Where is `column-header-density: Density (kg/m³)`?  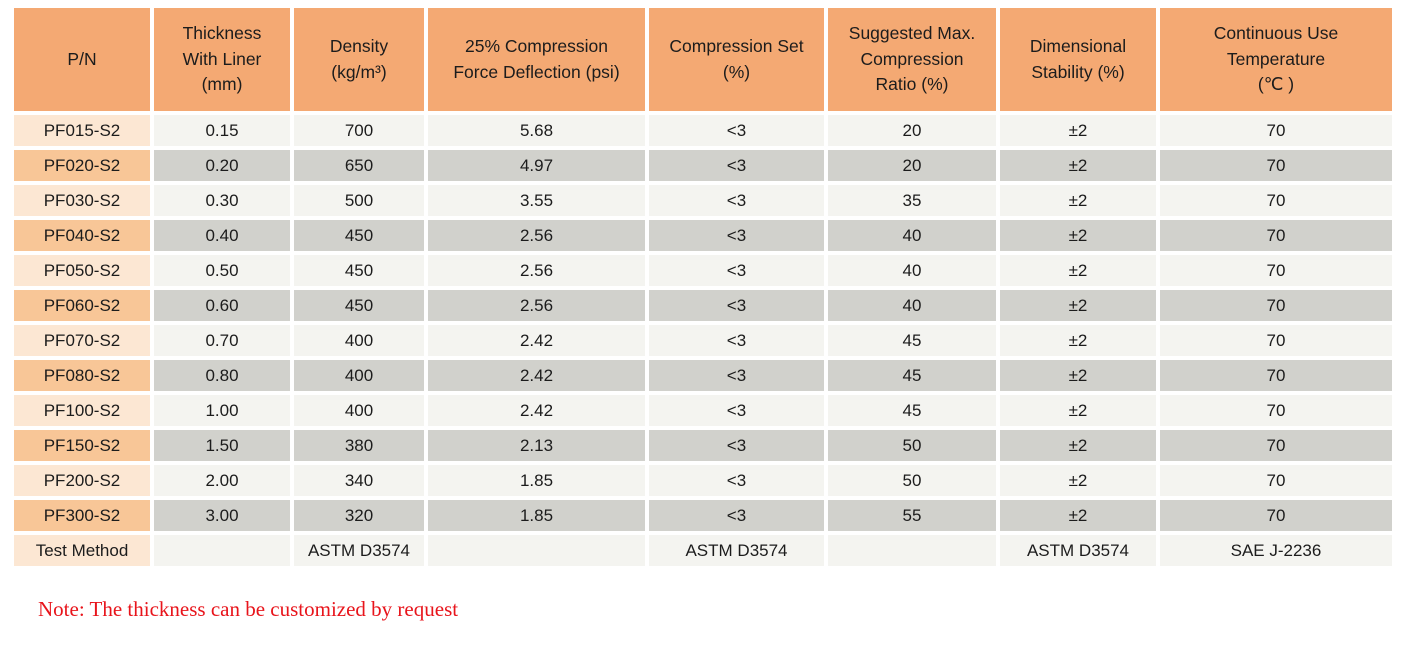 column-header-density: Density (kg/m³) is located at coordinates (359, 59).